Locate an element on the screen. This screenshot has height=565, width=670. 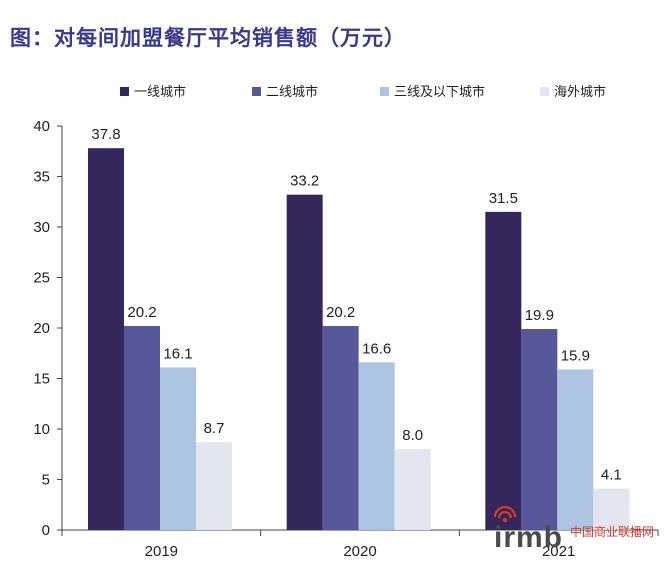
x-tick-label: 2020 is located at coordinates (359, 551).